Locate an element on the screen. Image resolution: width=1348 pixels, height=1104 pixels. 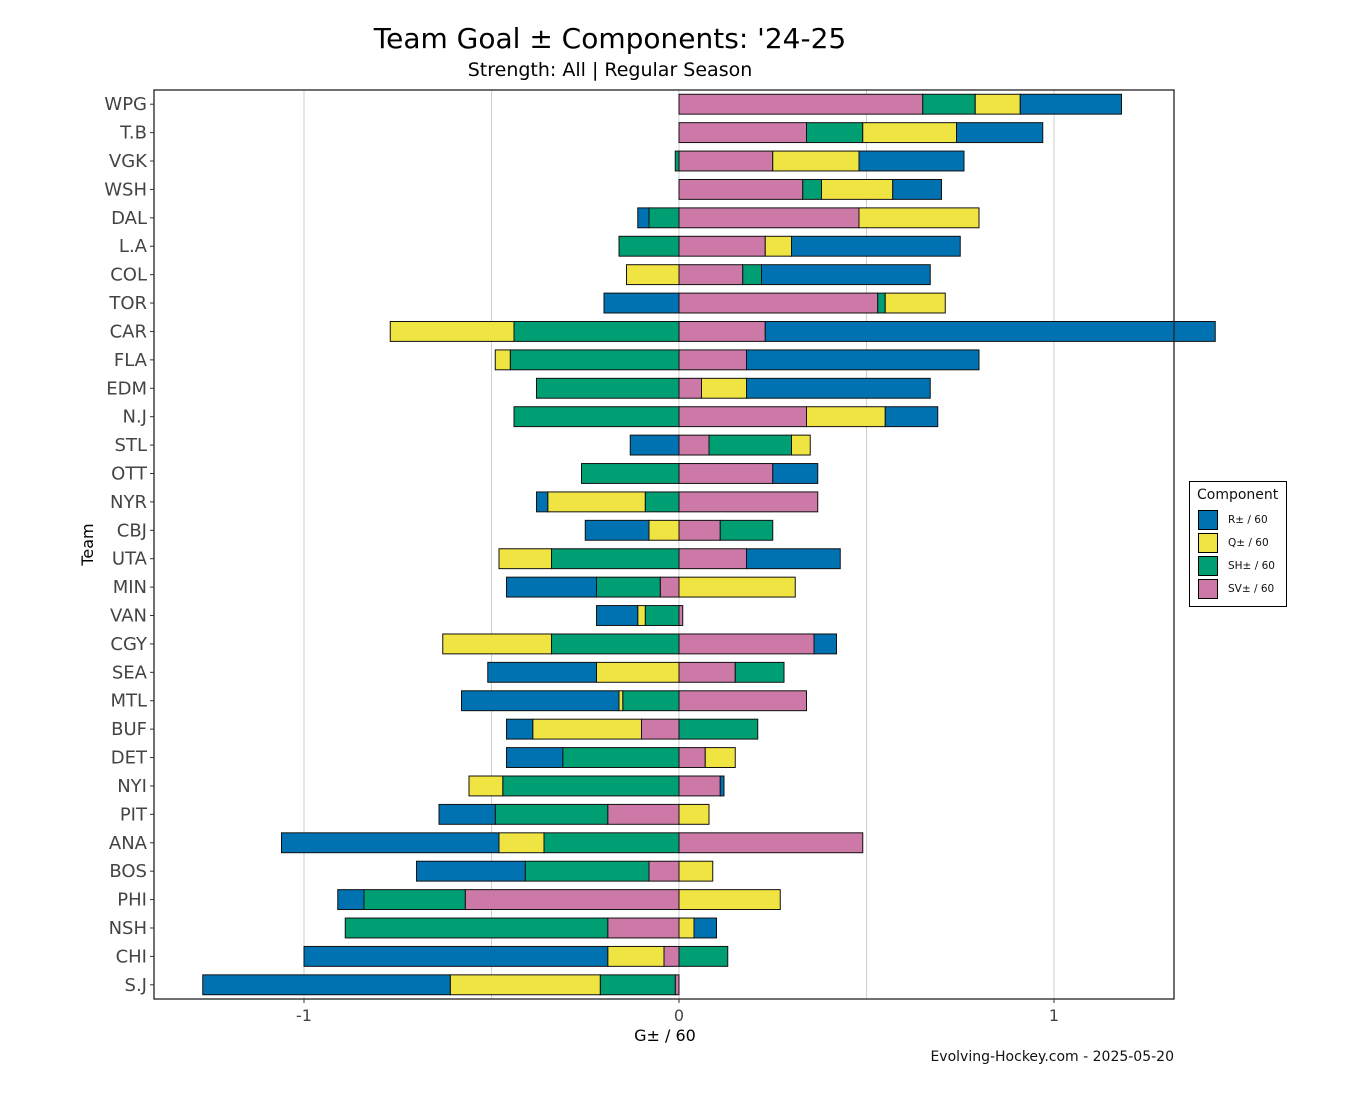
y-tick-label: CHI is located at coordinates (131, 956).